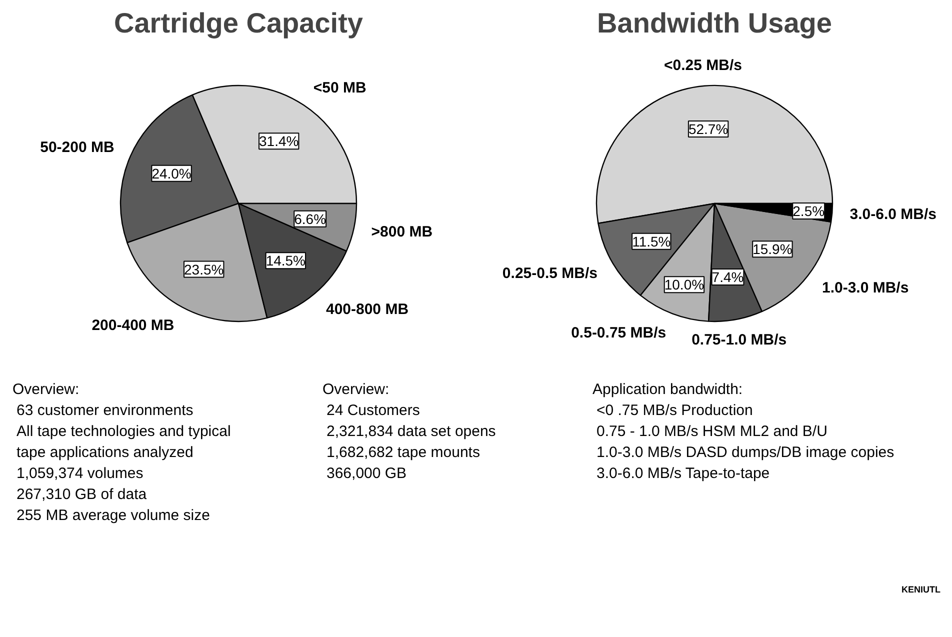 This screenshot has width=952, height=637. Describe the element at coordinates (367, 309) in the screenshot. I see `slice-label: 400-800 MB` at that location.